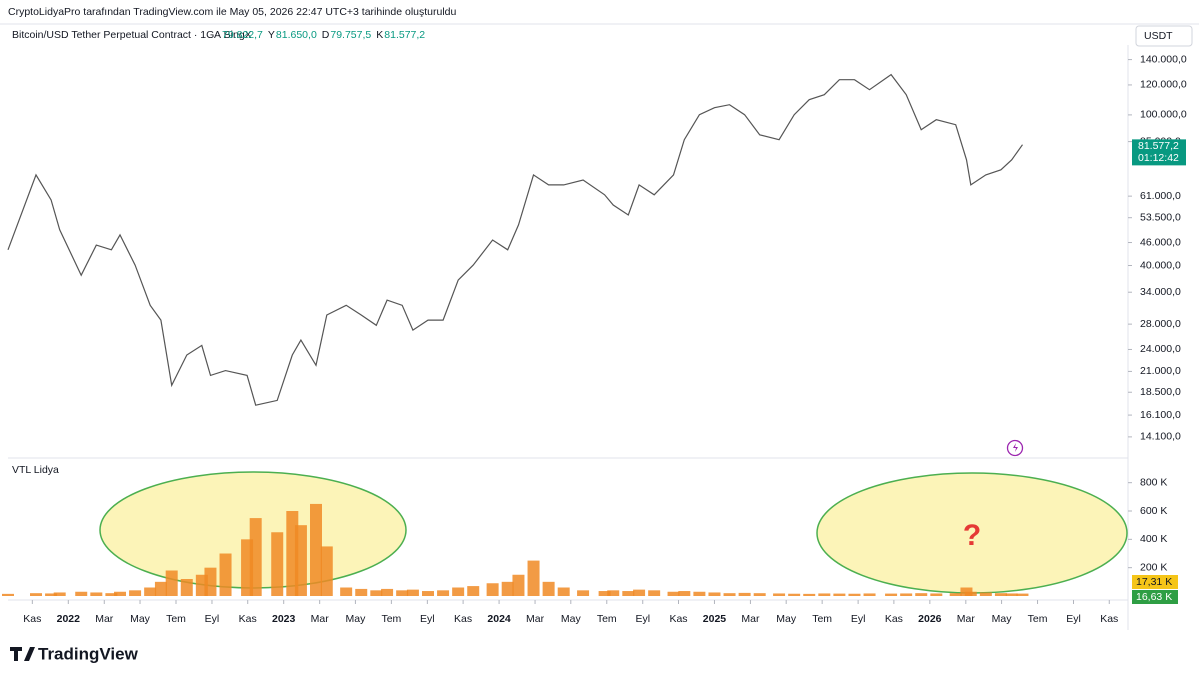  Describe the element at coordinates (1160, 292) in the screenshot. I see `y-tick-label: 34.000,0` at that location.